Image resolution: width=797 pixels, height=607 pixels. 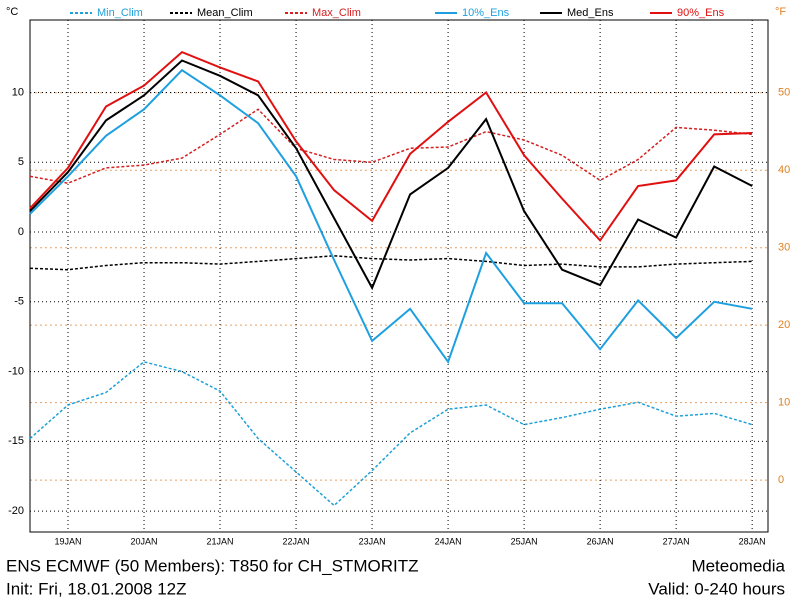 I want to click on chart-subtitle: Init: Fri, 18.01.2008 12Z, so click(x=96, y=588).